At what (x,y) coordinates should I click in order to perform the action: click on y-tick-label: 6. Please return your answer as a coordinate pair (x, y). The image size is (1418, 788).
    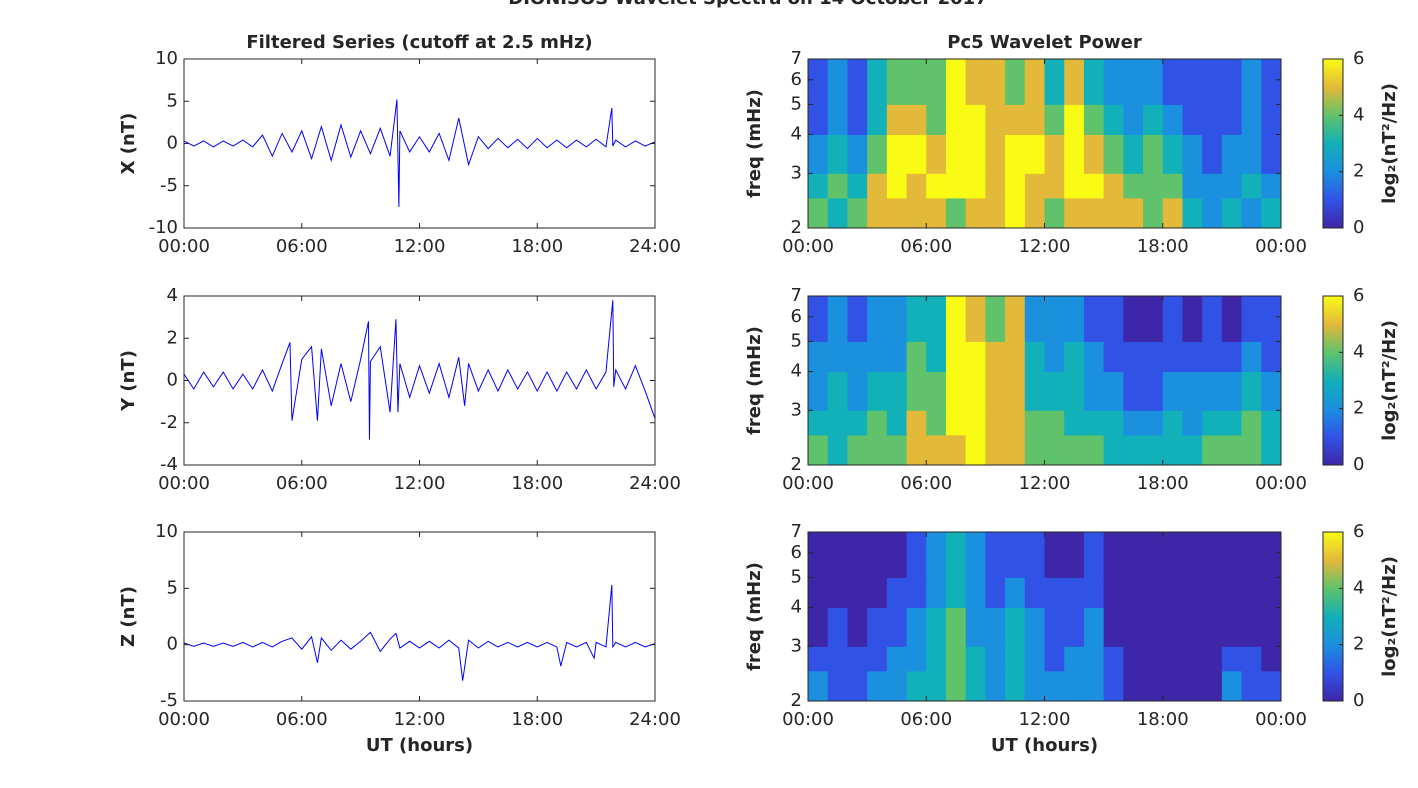
    Looking at the image, I should click on (796, 79).